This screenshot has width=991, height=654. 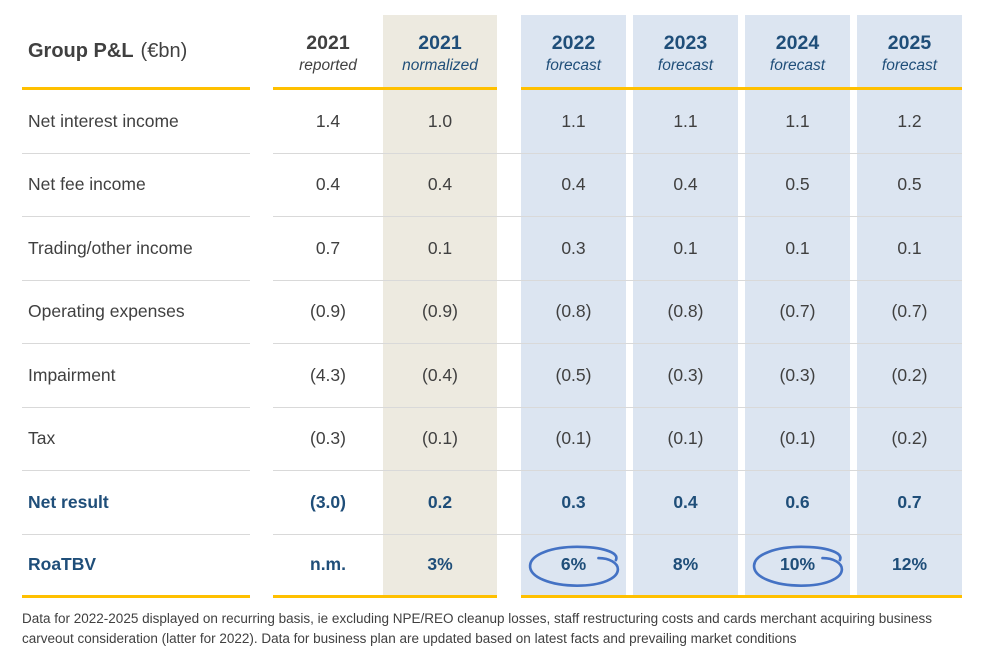 I want to click on column-header-2023-forecast: 2023 forecast, so click(x=685, y=52).